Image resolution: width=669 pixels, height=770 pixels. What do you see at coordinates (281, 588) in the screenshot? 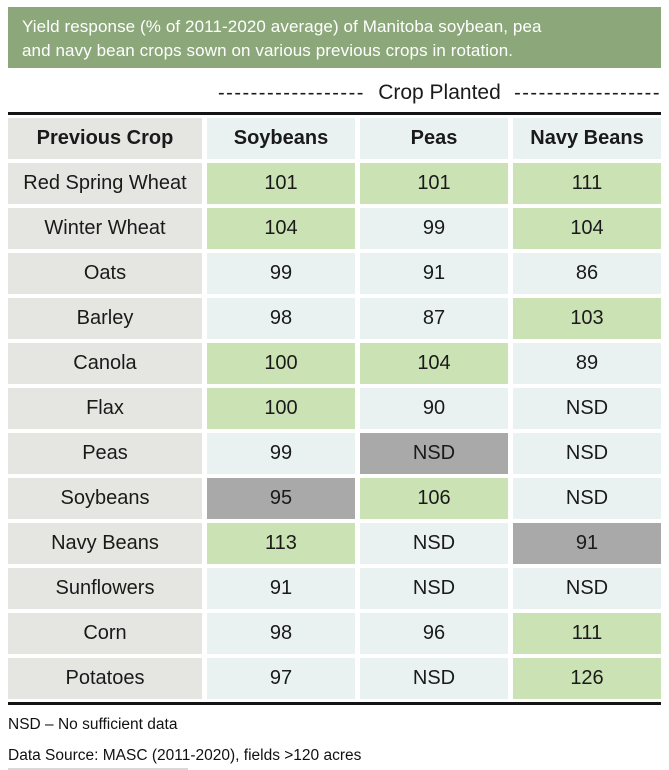
I see `value-cell-sunflowers-soybeans: 91` at bounding box center [281, 588].